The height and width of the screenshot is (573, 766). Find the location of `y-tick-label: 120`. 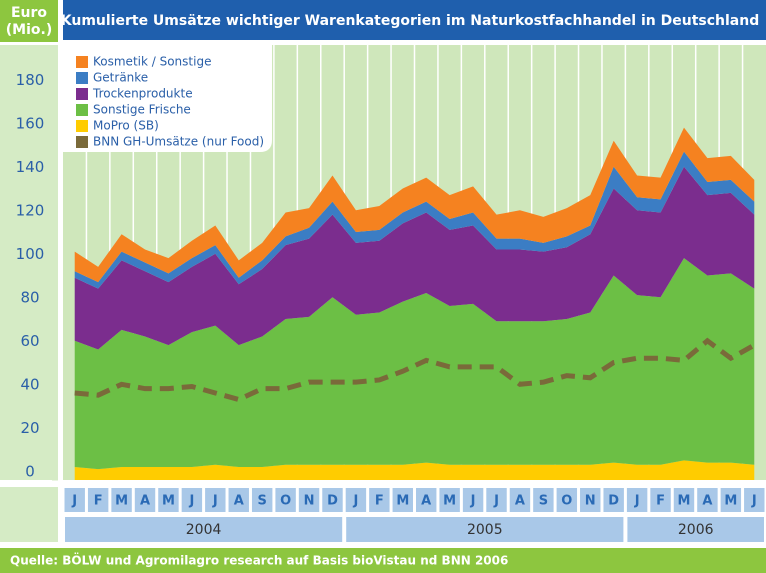

y-tick-label: 120 is located at coordinates (30, 211).